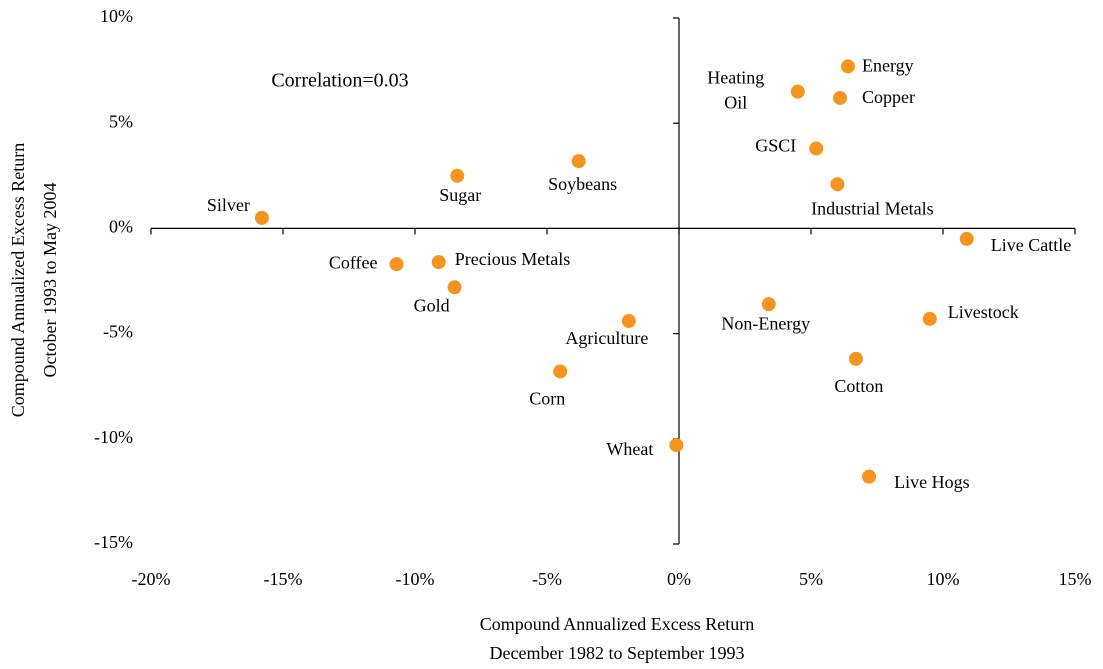  What do you see at coordinates (116, 16) in the screenshot?
I see `y-tick-label: 10%` at bounding box center [116, 16].